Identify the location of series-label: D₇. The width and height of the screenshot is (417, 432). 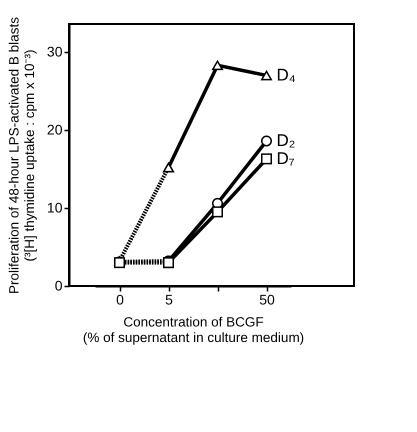
(285, 158).